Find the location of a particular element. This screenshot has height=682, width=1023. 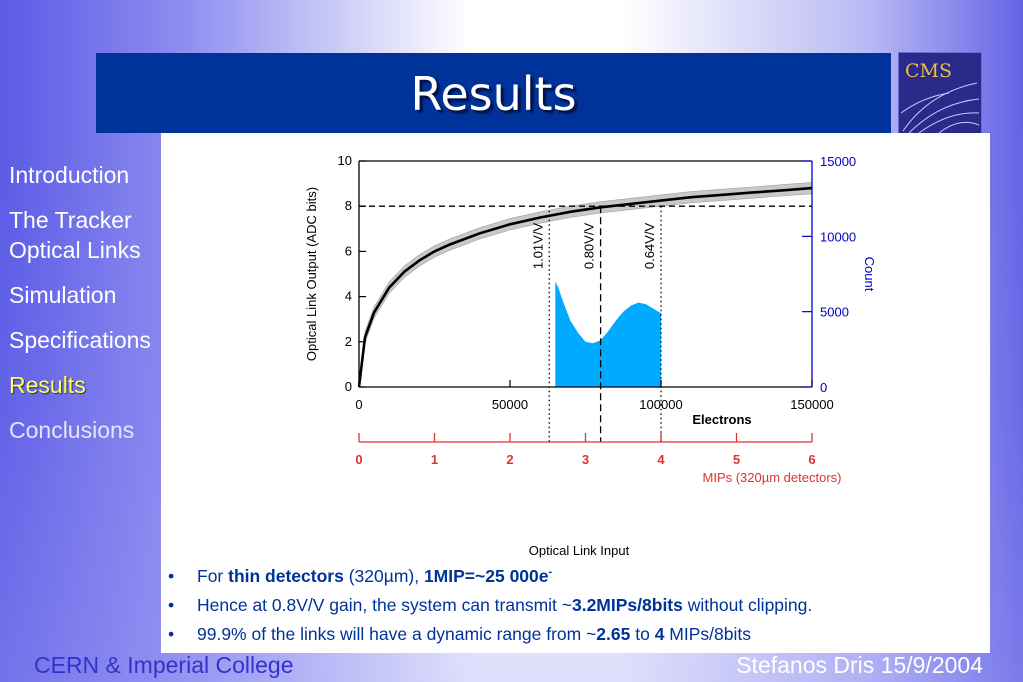

cms-logo: CMS is located at coordinates (940, 94).